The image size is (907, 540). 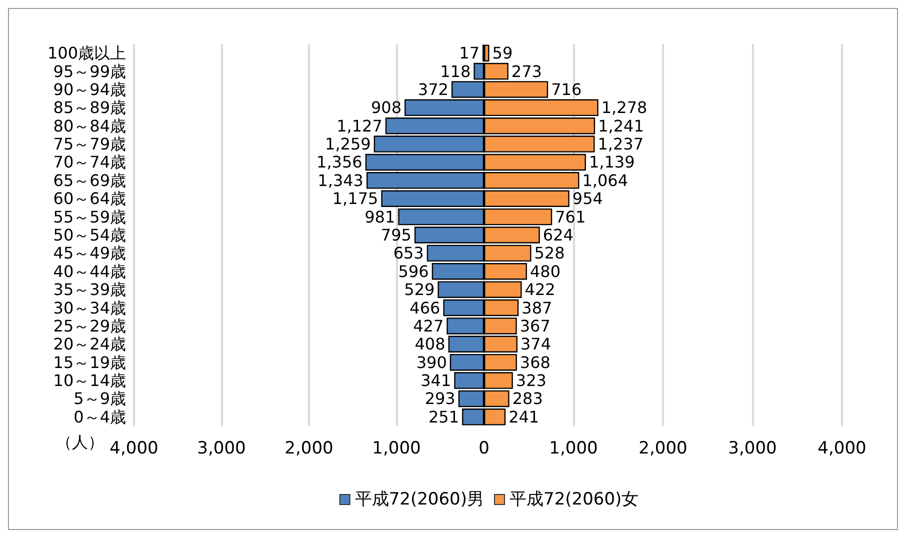 What do you see at coordinates (621, 126) in the screenshot?
I see `data-label: 1,241` at bounding box center [621, 126].